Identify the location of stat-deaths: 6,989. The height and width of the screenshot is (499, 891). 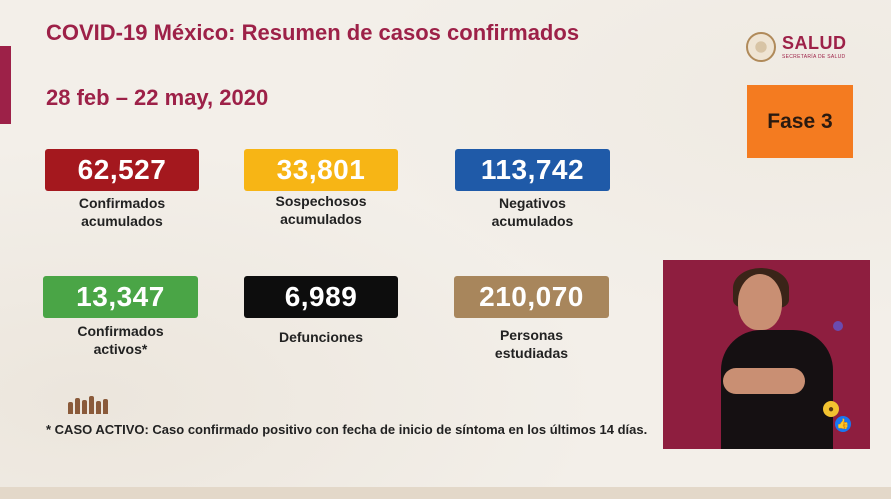
(321, 297).